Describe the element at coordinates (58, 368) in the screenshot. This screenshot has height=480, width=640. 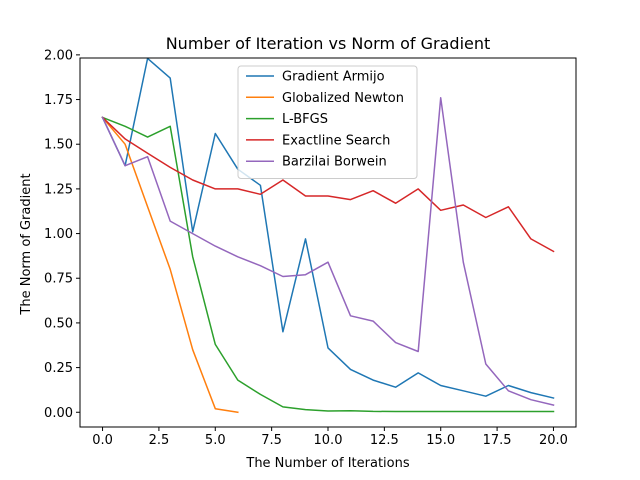
I see `y-tick-label: 0.25` at that location.